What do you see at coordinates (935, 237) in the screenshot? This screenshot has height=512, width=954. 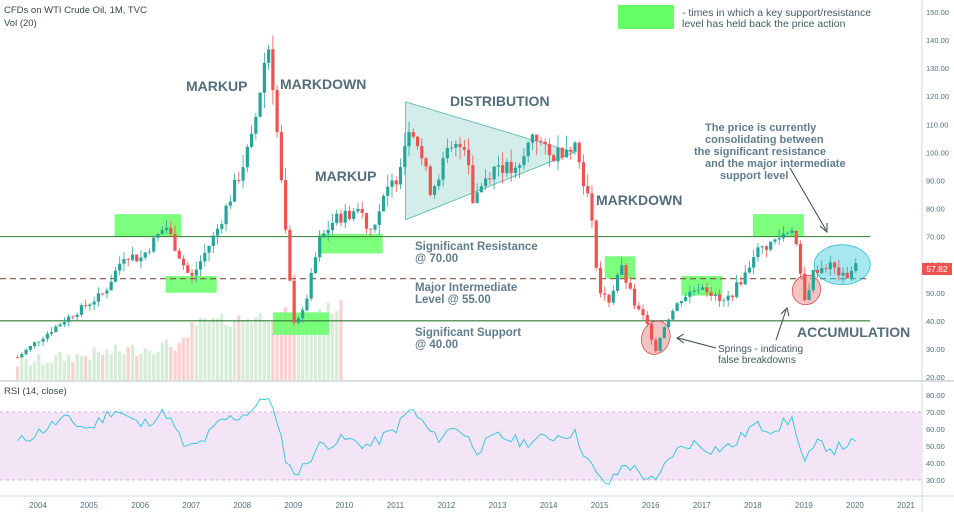 I see `price-tick-label: 70.00` at bounding box center [935, 237].